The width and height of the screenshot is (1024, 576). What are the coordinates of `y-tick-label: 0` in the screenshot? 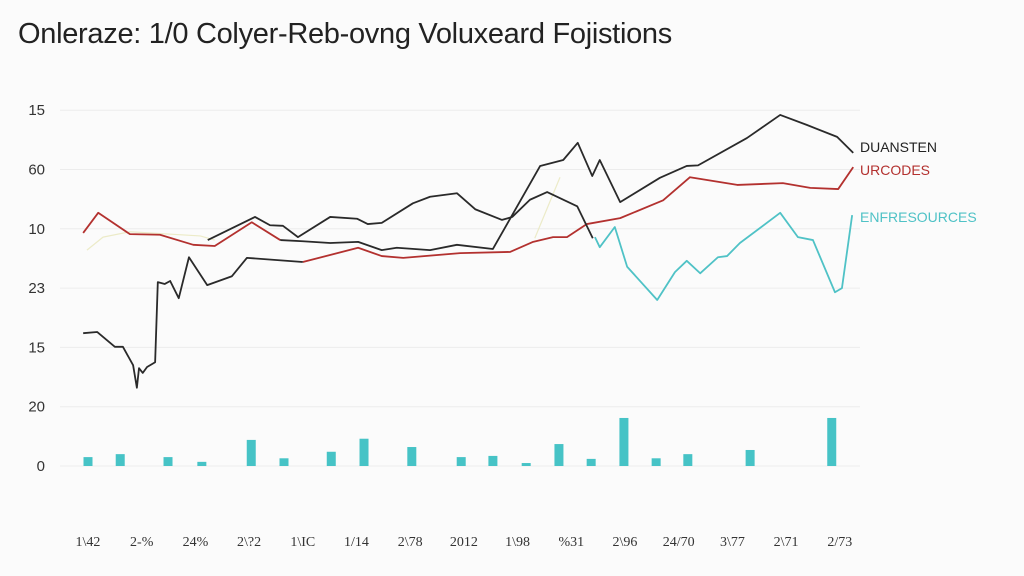 It's located at (41, 466).